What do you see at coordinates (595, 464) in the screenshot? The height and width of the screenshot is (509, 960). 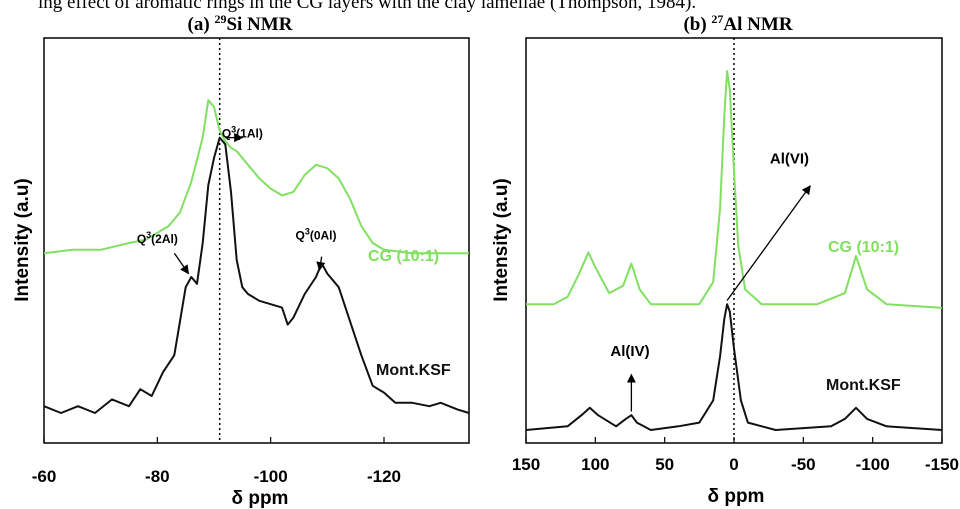 I see `panel-b-x-tick-label: 100` at bounding box center [595, 464].